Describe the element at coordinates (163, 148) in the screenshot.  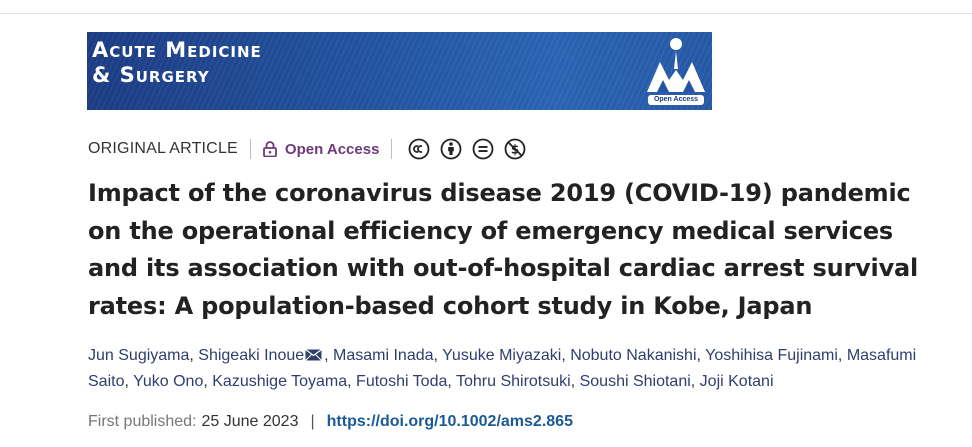
I see `article-type: ORIGINAL ARTICLE` at that location.